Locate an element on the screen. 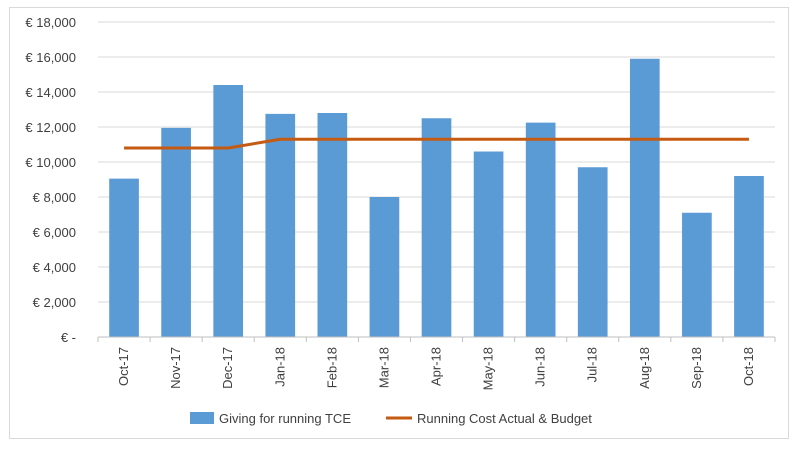  x-tick-label: Sep-18 is located at coordinates (696, 368).